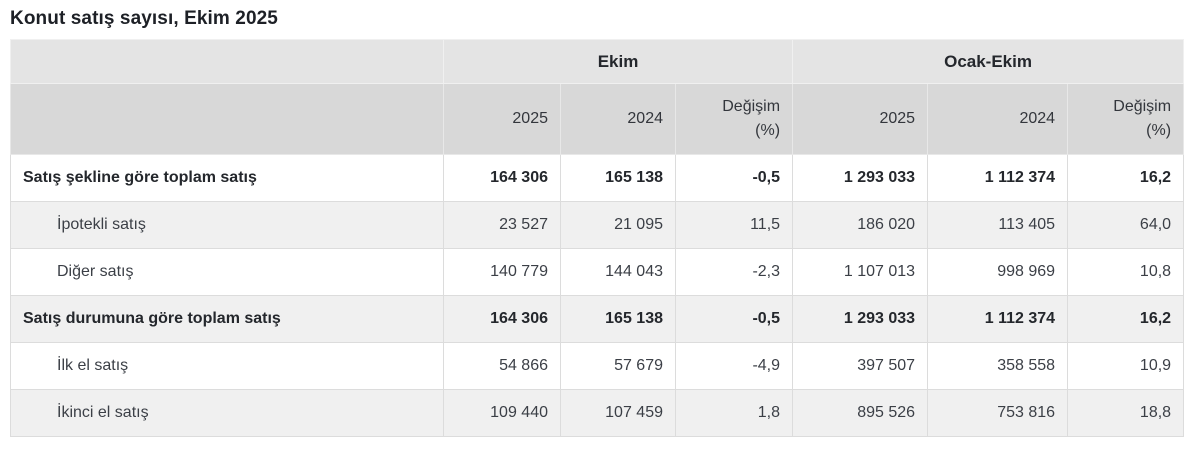 This screenshot has height=450, width=1191. Describe the element at coordinates (1126, 272) in the screenshot. I see `cell-value: 10,8` at that location.